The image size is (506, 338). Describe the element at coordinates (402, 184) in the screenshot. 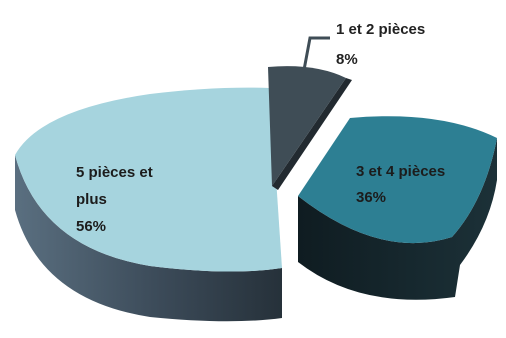

I see `label-3-et-4-pieces: 3 et 4 pièces 36%` at that location.